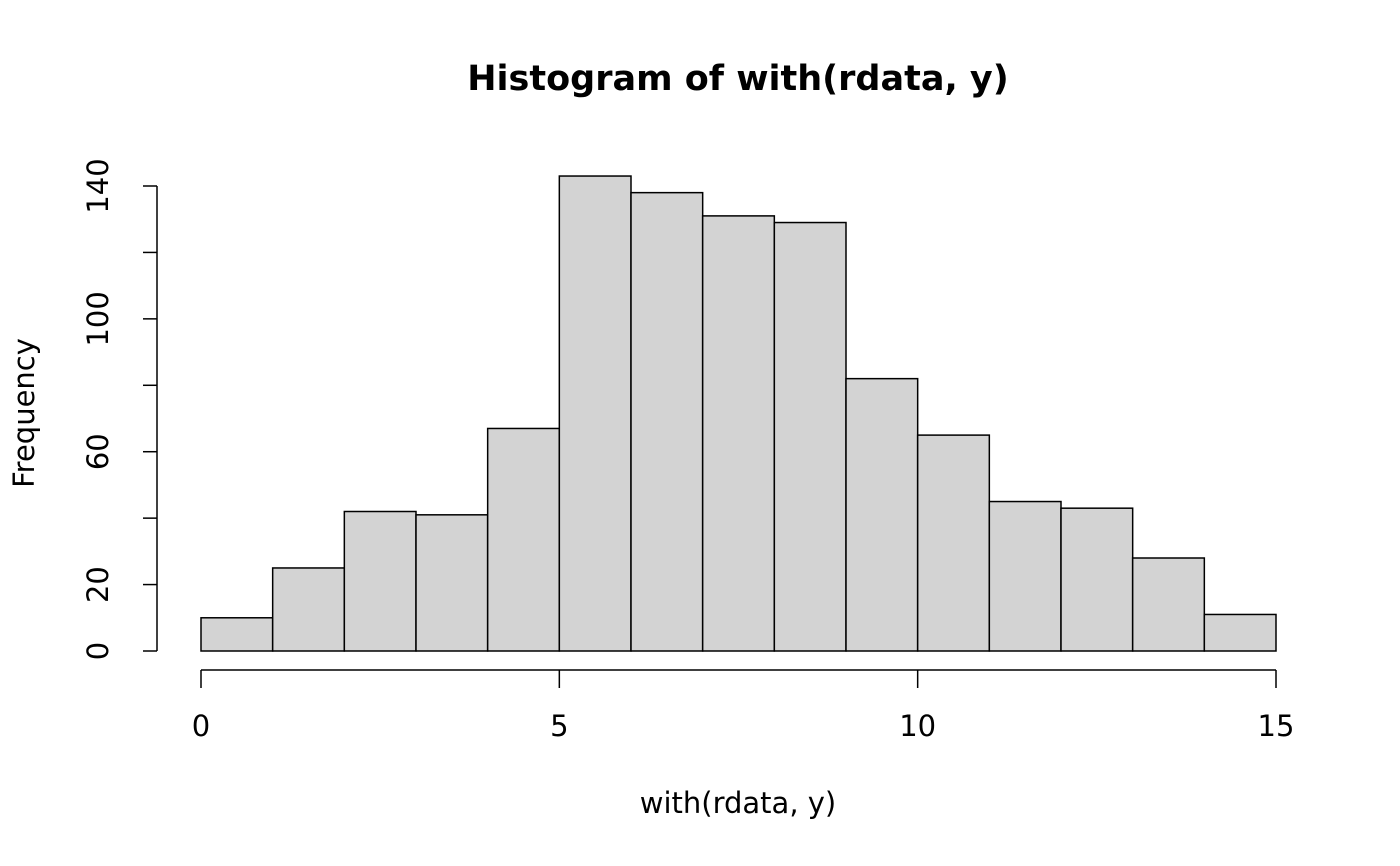 This screenshot has width=1400, height=866. What do you see at coordinates (917, 726) in the screenshot?
I see `x-tick-label: 10` at bounding box center [917, 726].